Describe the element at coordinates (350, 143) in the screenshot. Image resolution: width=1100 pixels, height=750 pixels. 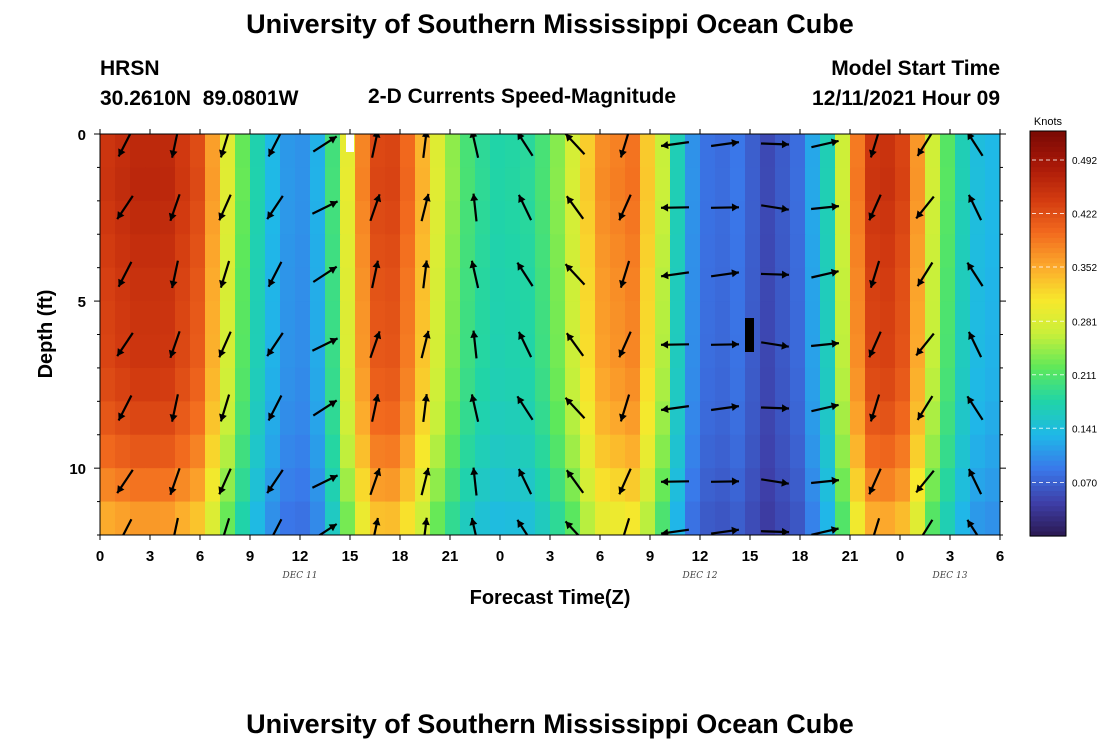
I see `surface-marker` at that location.